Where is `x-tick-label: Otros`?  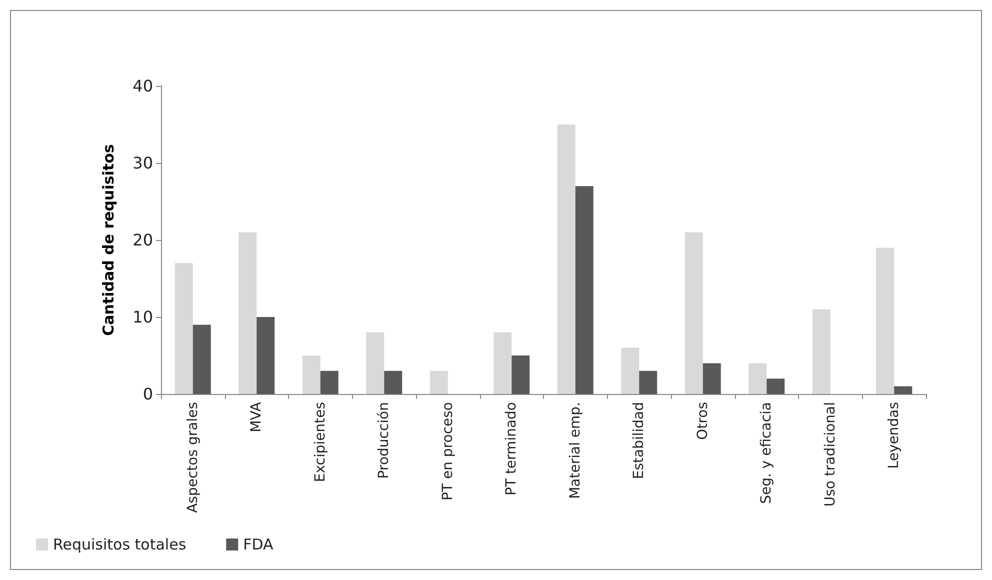 x-tick-label: Otros is located at coordinates (702, 421).